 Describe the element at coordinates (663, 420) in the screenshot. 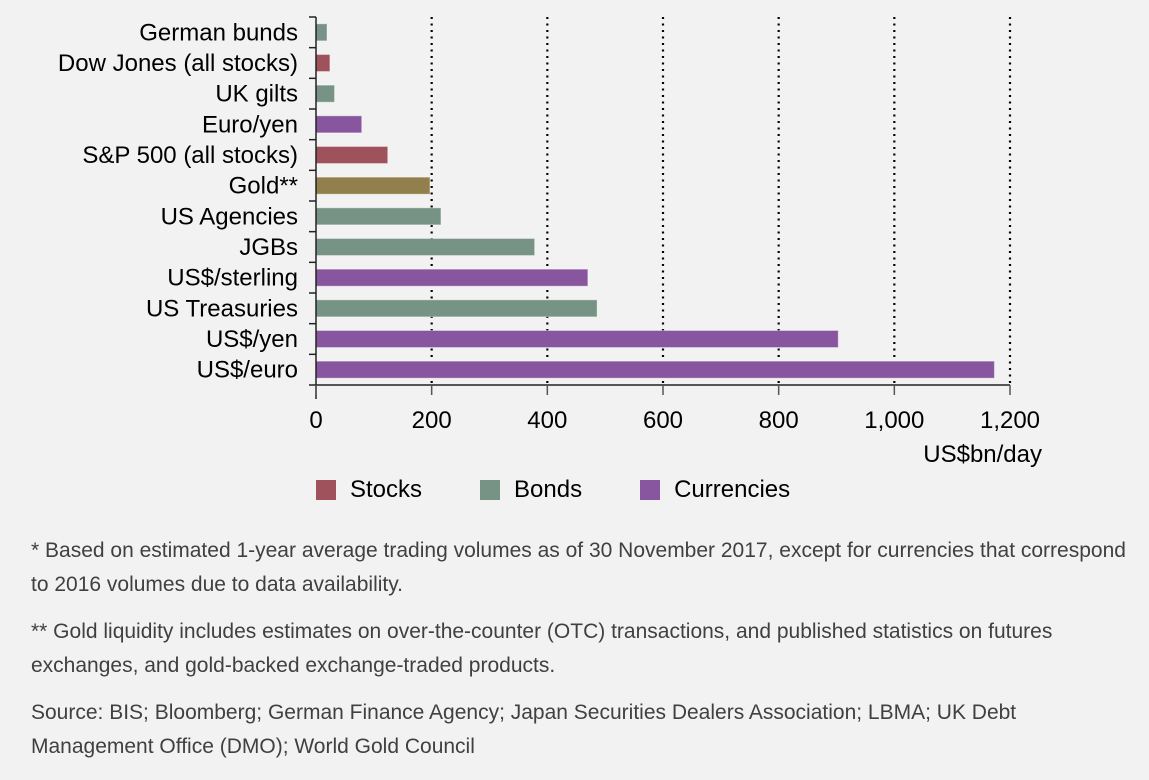

I see `x-tick-label-600: 600` at that location.